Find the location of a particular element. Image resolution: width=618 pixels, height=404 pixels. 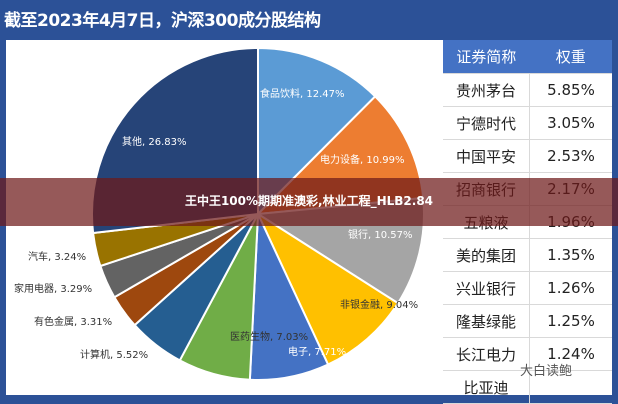

table-row: 长江电力 1.24% is located at coordinates (527, 354).